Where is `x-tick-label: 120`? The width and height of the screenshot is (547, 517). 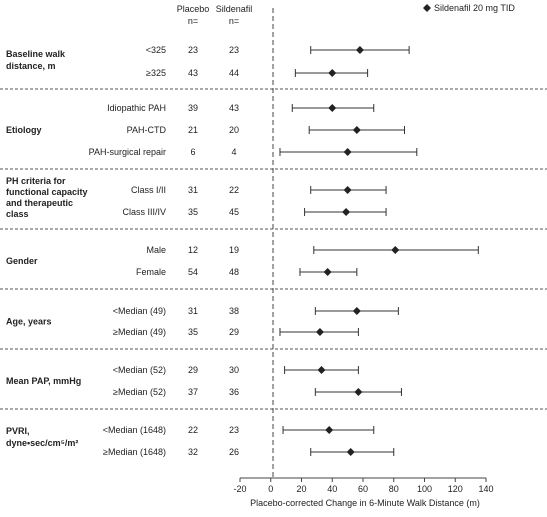
x-tick-label: 120 is located at coordinates (455, 489).